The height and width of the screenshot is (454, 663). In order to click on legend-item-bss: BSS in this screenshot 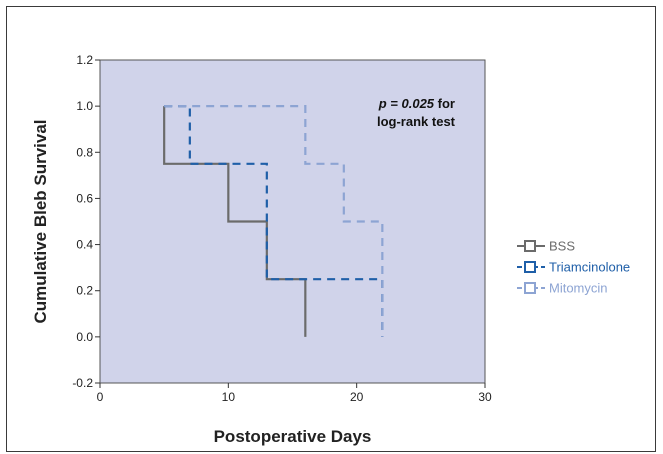, I will do `click(546, 246)`.